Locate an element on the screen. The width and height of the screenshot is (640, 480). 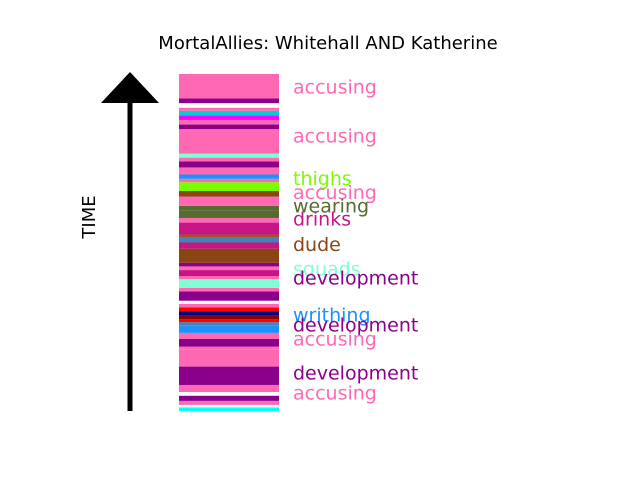
segment-label: writhing is located at coordinates (332, 316).